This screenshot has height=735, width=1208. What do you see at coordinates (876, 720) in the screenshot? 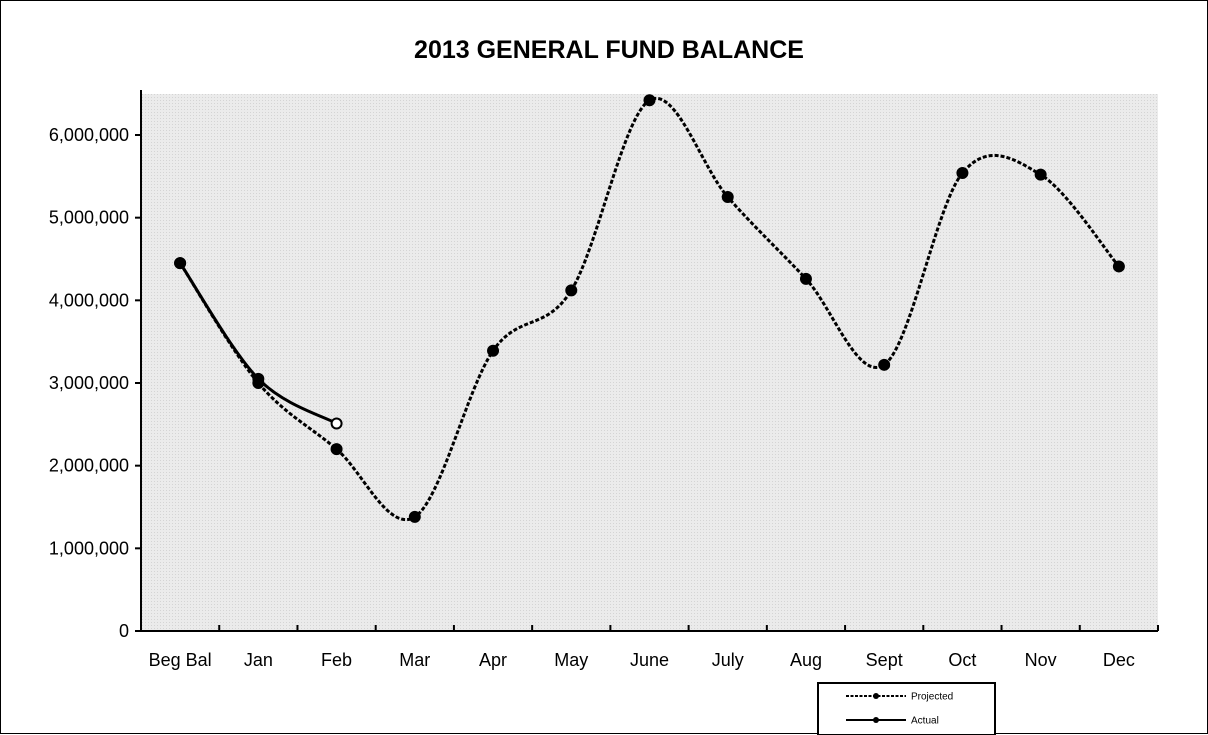
I see `legend-marker-actual` at bounding box center [876, 720].